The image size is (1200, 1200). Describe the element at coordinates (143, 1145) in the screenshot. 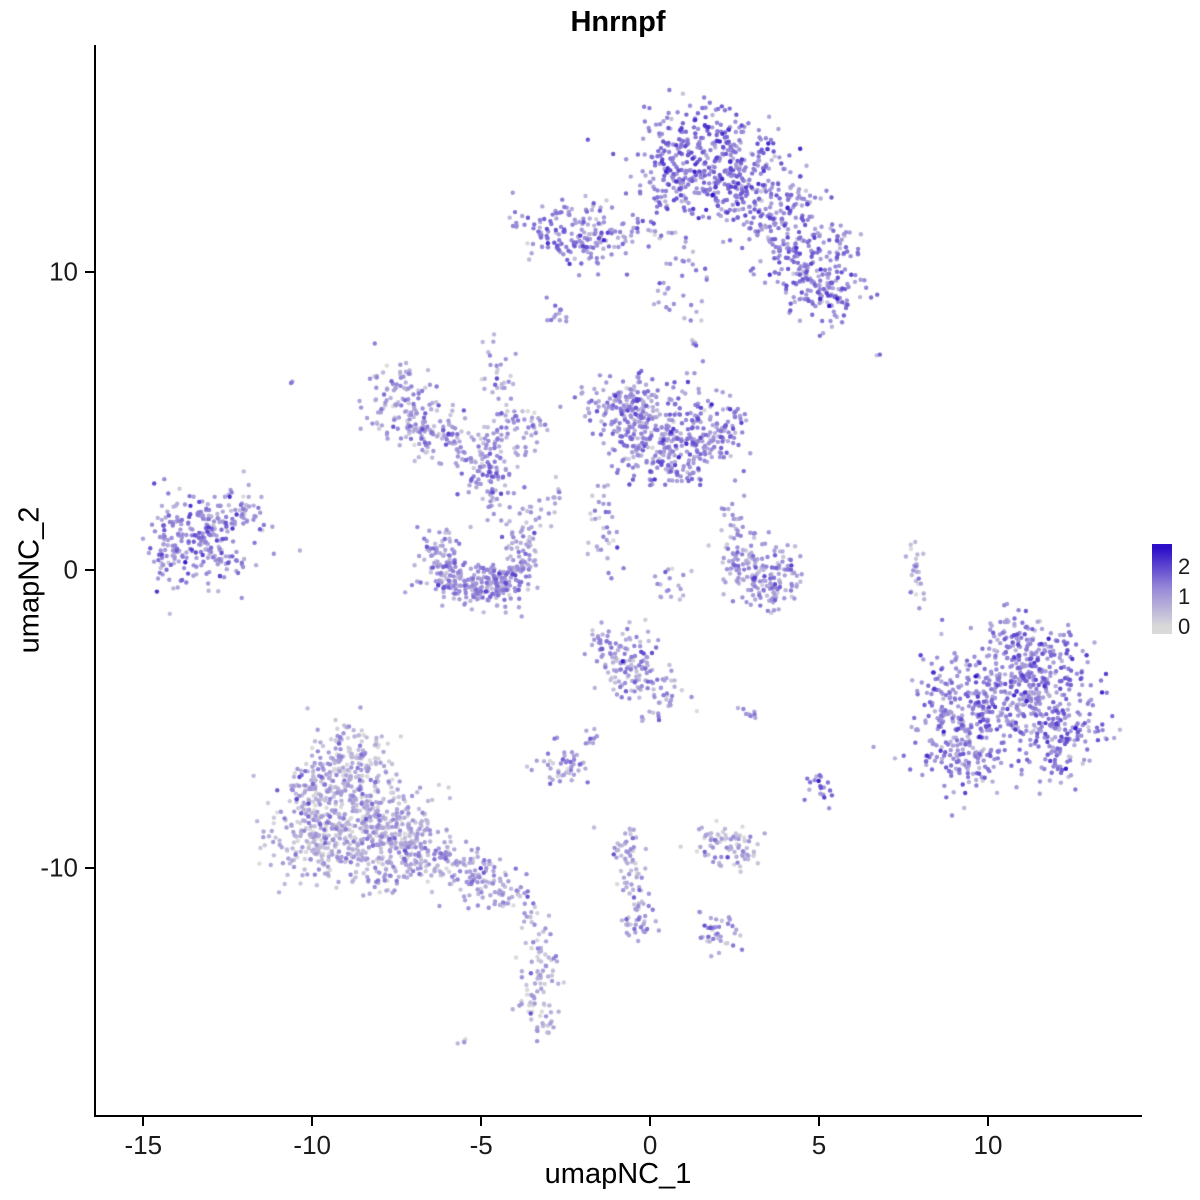

I see `x-tick-label: -15` at that location.